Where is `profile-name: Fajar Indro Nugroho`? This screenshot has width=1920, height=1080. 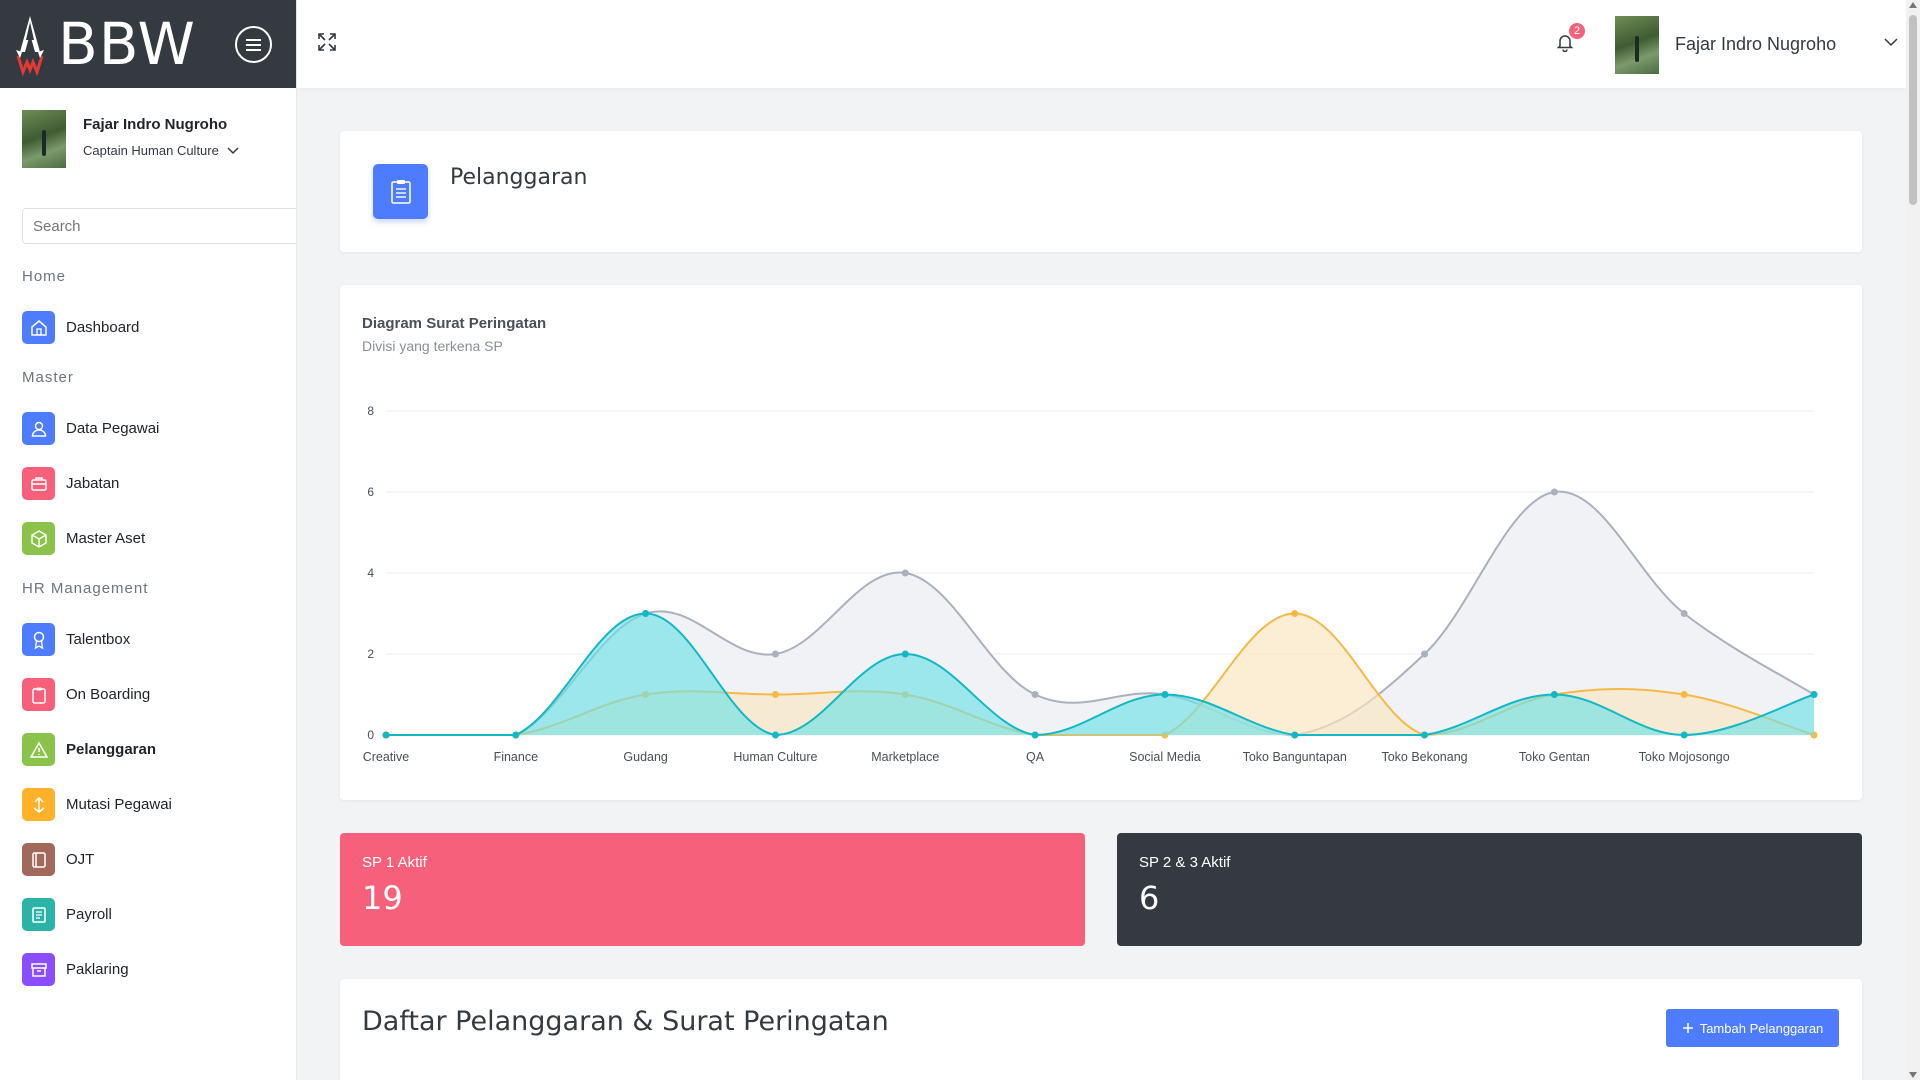
profile-name: Fajar Indro Nugroho is located at coordinates (155, 124).